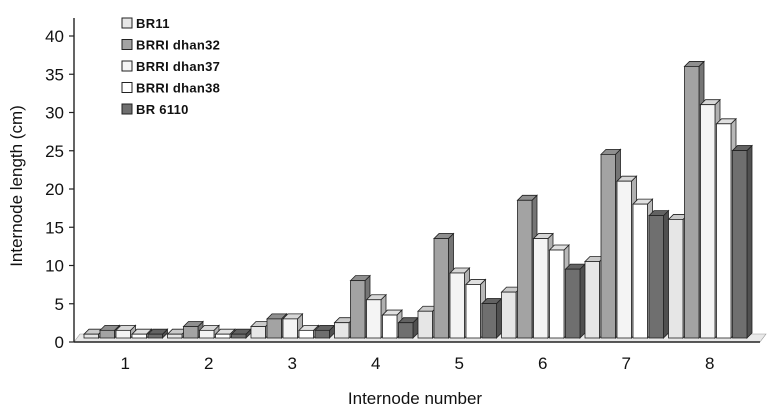 This screenshot has width=768, height=411. What do you see at coordinates (162, 109) in the screenshot?
I see `legend-label: BR 6110` at bounding box center [162, 109].